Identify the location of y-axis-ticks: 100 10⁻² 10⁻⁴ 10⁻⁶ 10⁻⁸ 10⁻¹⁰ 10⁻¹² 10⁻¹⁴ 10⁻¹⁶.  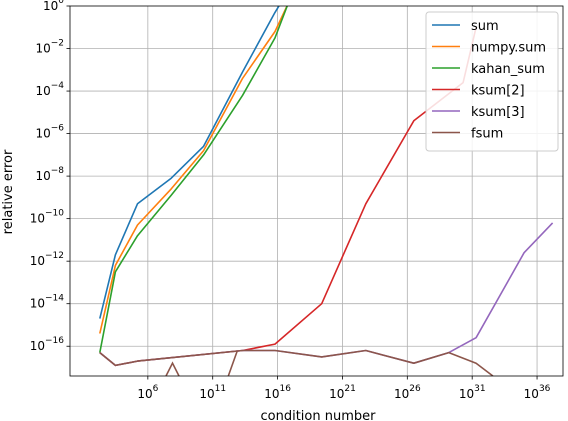
(50, 176).